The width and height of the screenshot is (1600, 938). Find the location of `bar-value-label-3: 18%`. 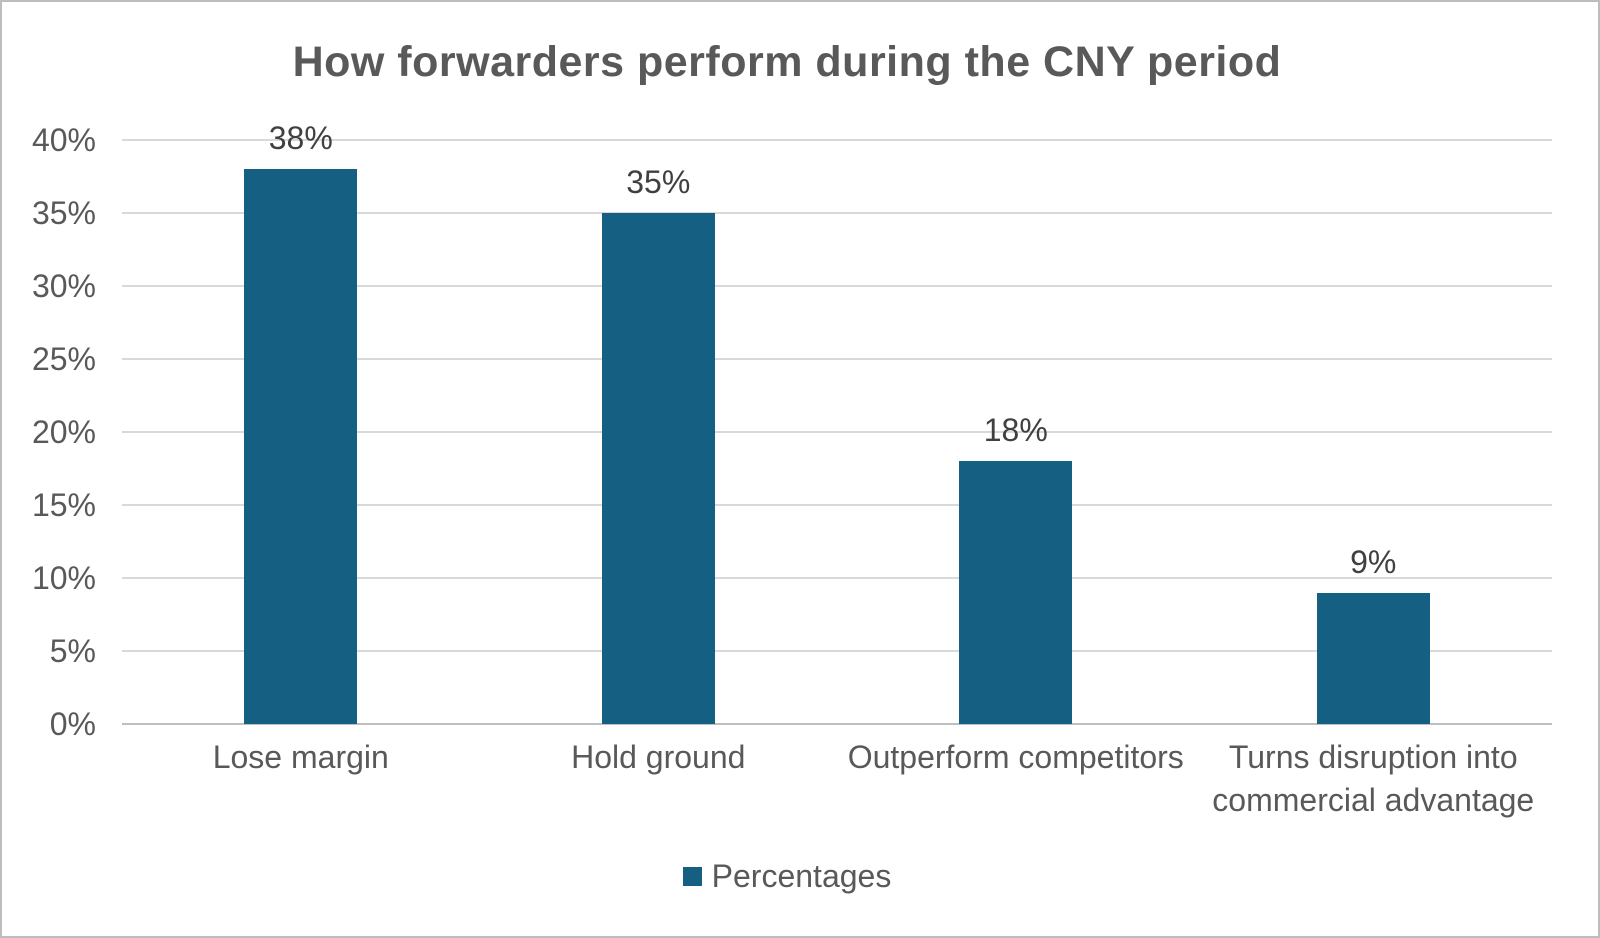

bar-value-label-3: 18% is located at coordinates (1015, 430).